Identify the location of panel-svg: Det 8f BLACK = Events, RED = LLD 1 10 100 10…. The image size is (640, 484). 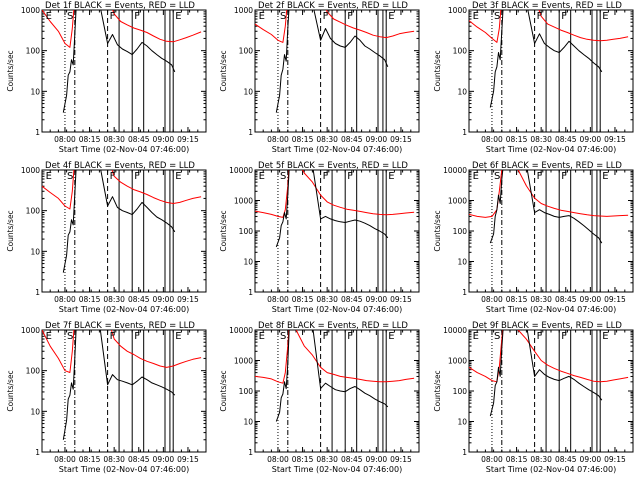
(319, 397).